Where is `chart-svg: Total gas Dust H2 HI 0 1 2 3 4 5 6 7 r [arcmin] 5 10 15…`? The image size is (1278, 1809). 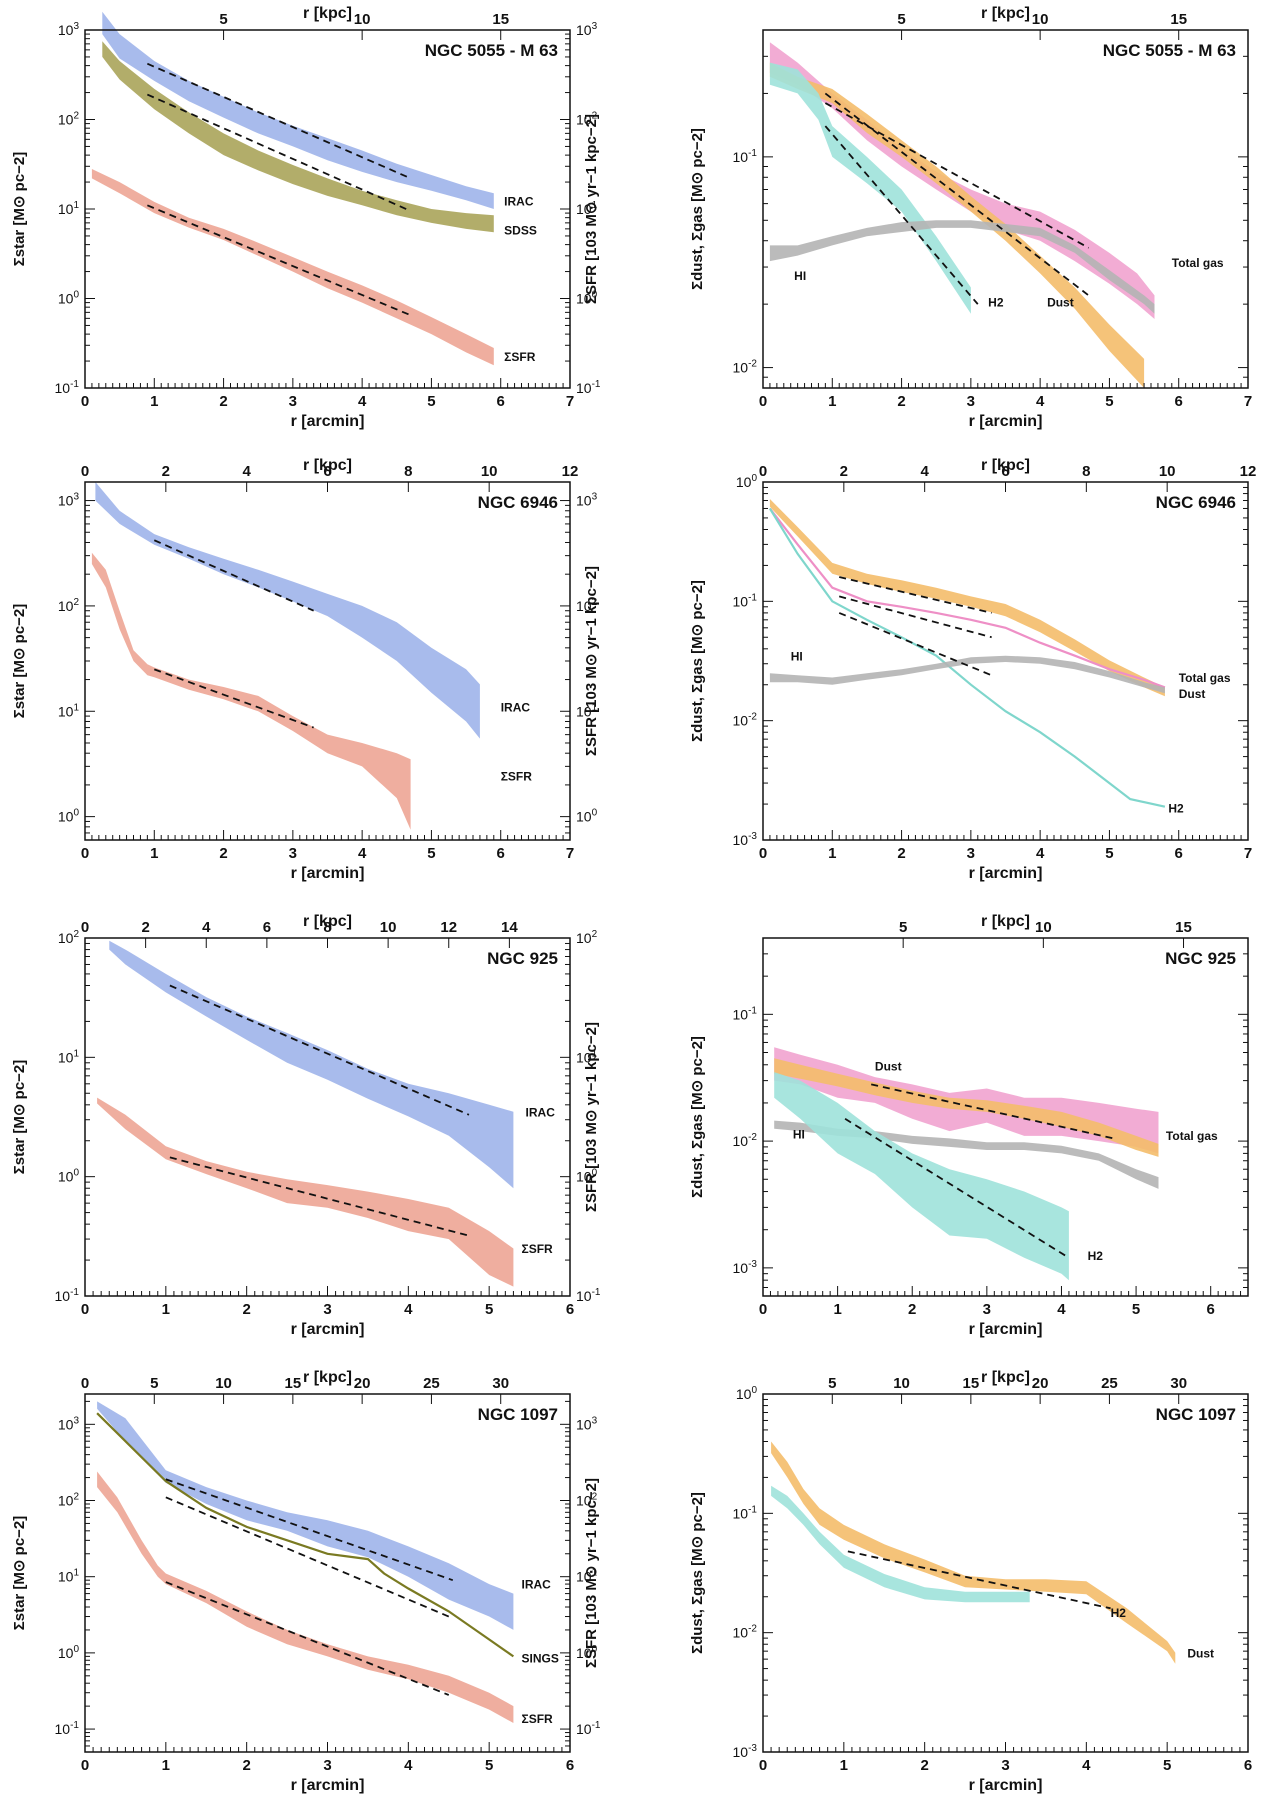 chart-svg: Total gas Dust H2 HI 0 1 2 3 4 5 6 7 r [arcmin] 5 10 15… is located at coordinates (970, 217).